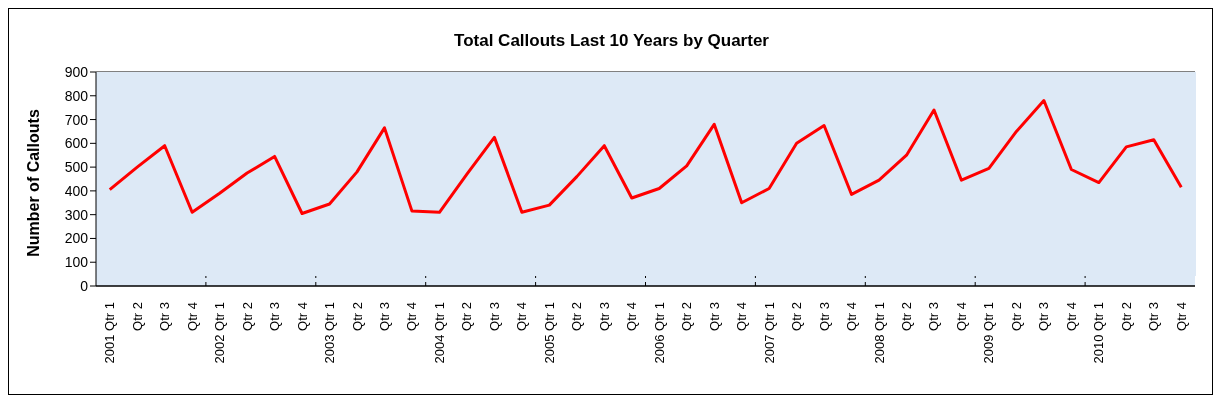 The height and width of the screenshot is (403, 1221). Describe the element at coordinates (76, 95) in the screenshot. I see `y-tick-label: 800` at that location.